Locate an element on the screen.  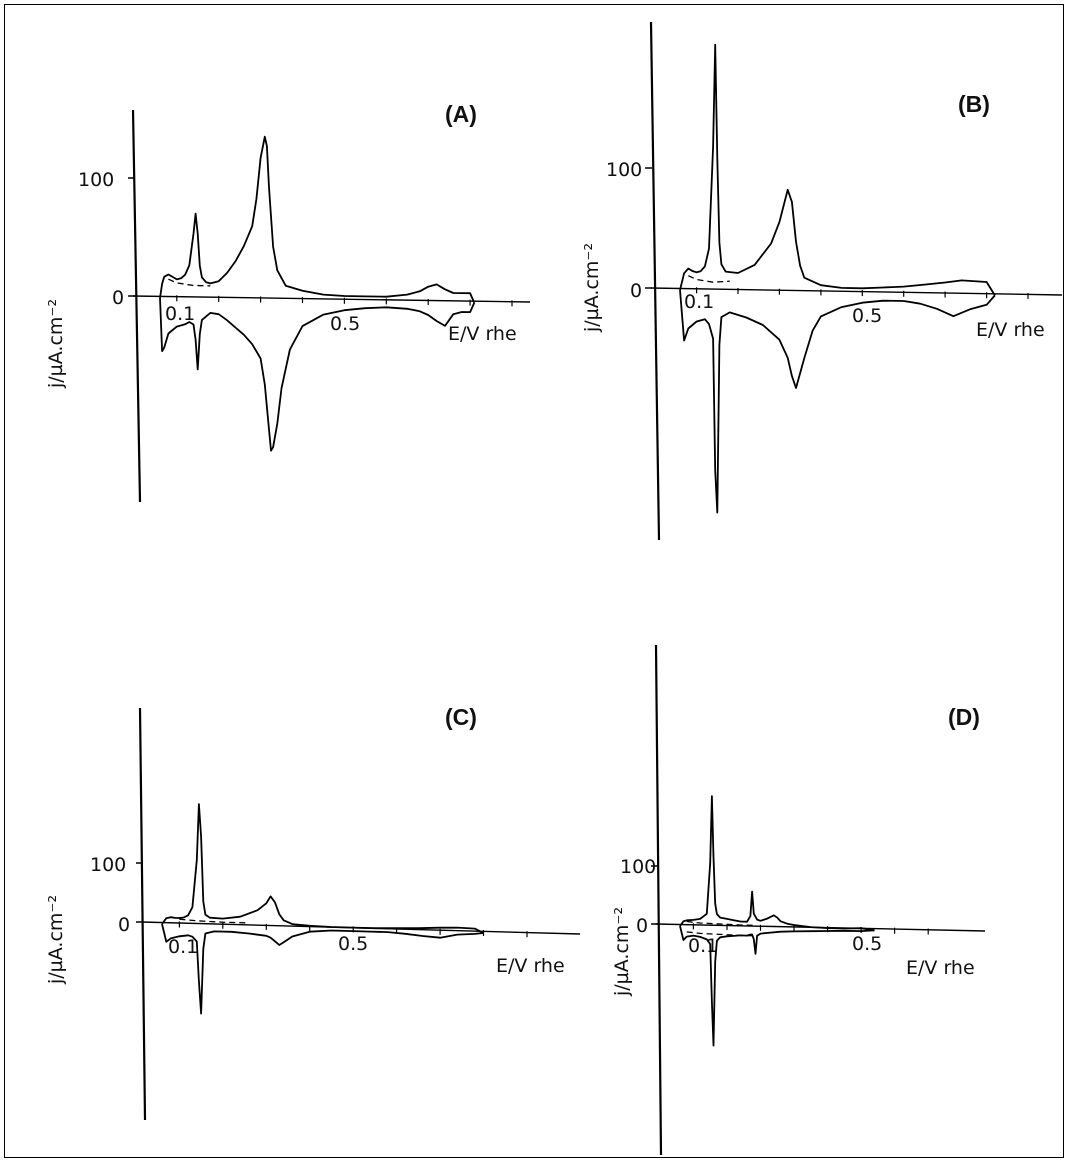
panel-a-y-tick-label-100: 100 is located at coordinates (96, 180).